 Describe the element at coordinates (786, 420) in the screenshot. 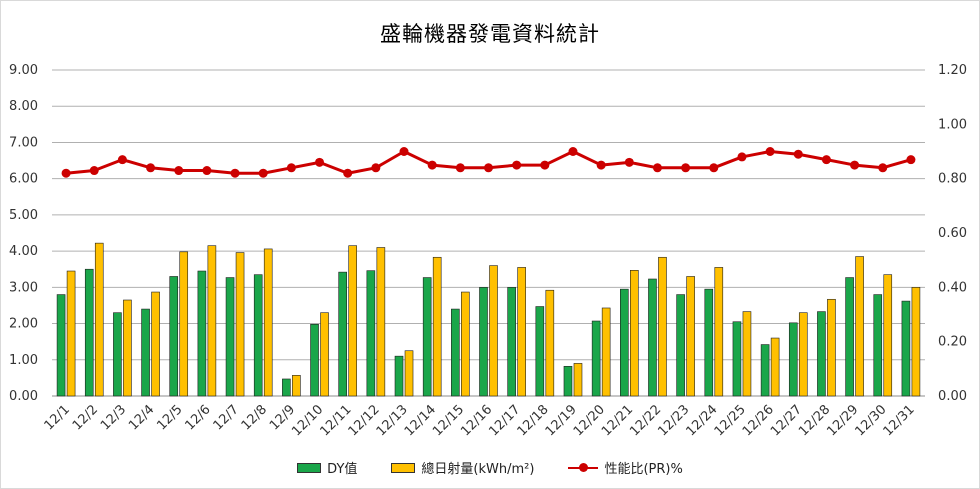

I see `x-tick-label: 12/27` at that location.